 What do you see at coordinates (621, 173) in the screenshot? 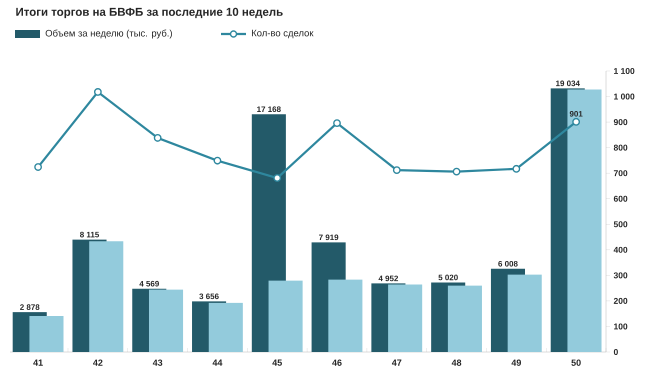
I see `y2-tick-label: 700` at bounding box center [621, 173].